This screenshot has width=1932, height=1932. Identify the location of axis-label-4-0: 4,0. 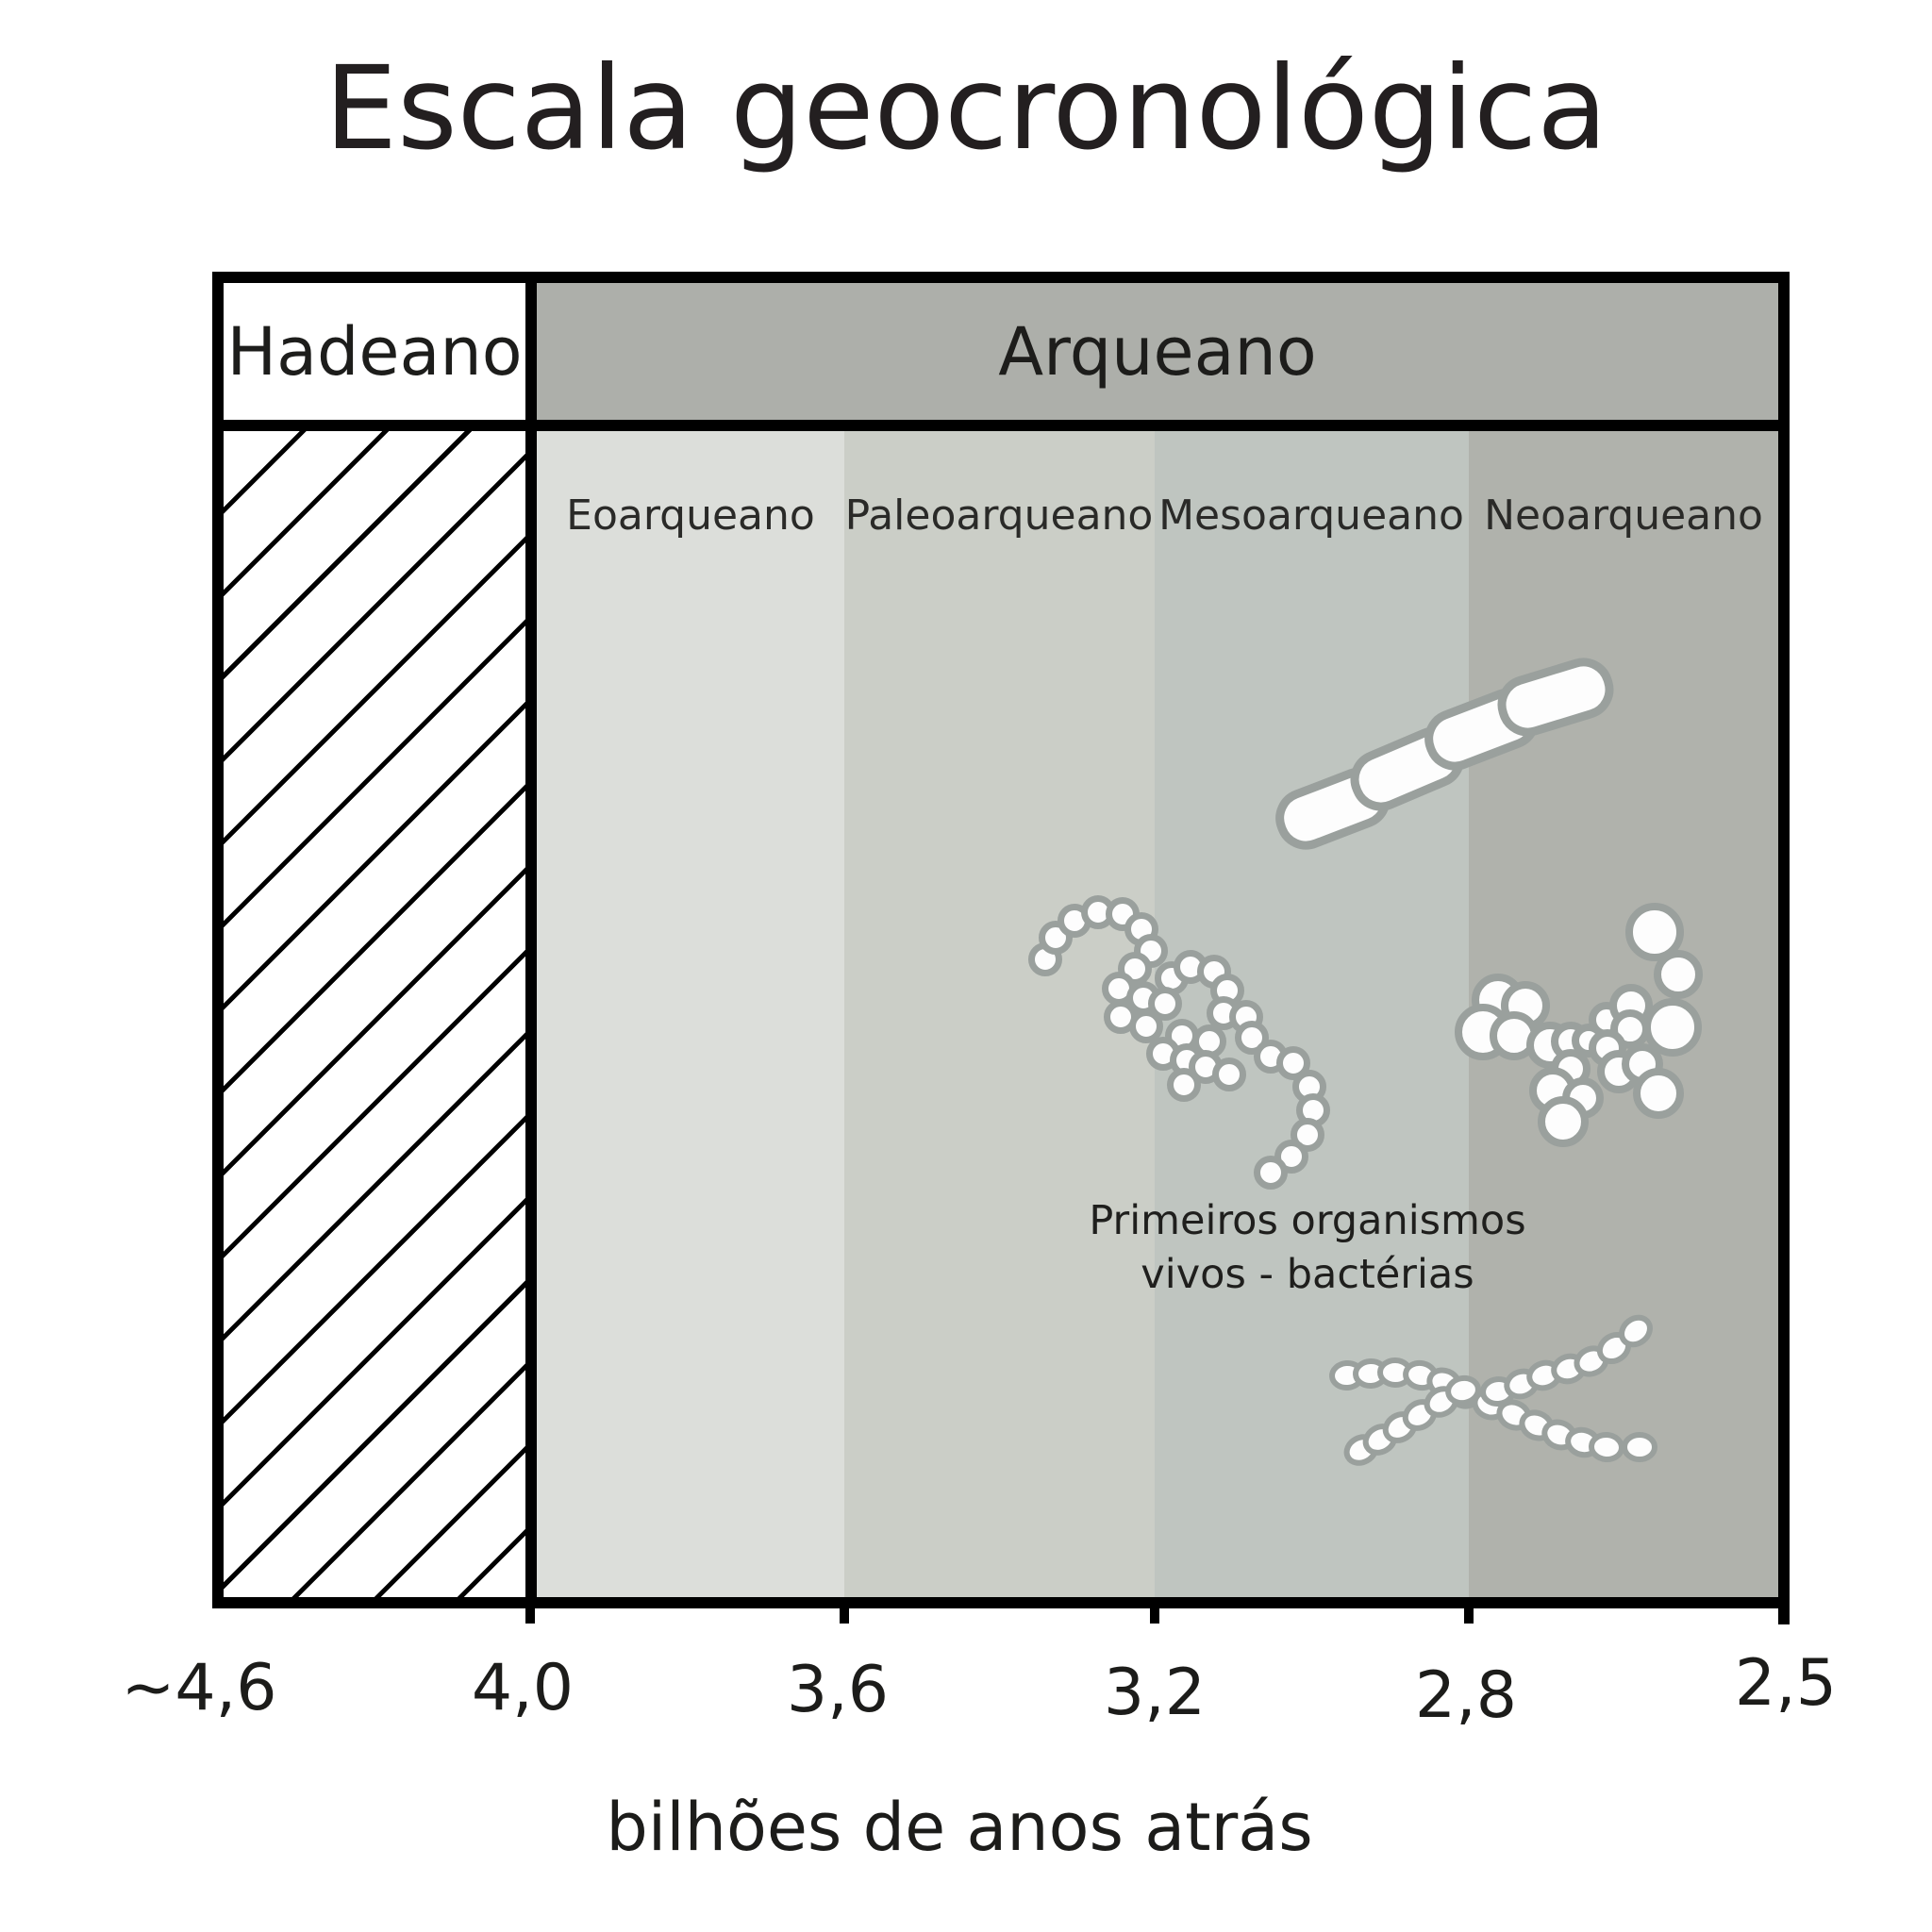
(523, 1688).